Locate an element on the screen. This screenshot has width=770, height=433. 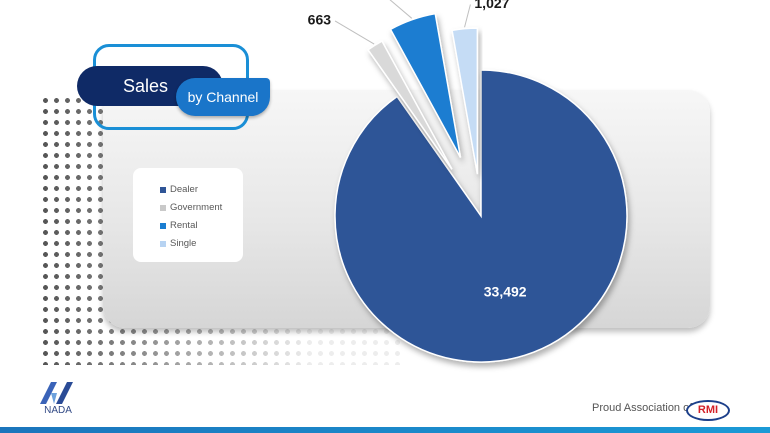
legend-item-single: Single is located at coordinates (178, 243).